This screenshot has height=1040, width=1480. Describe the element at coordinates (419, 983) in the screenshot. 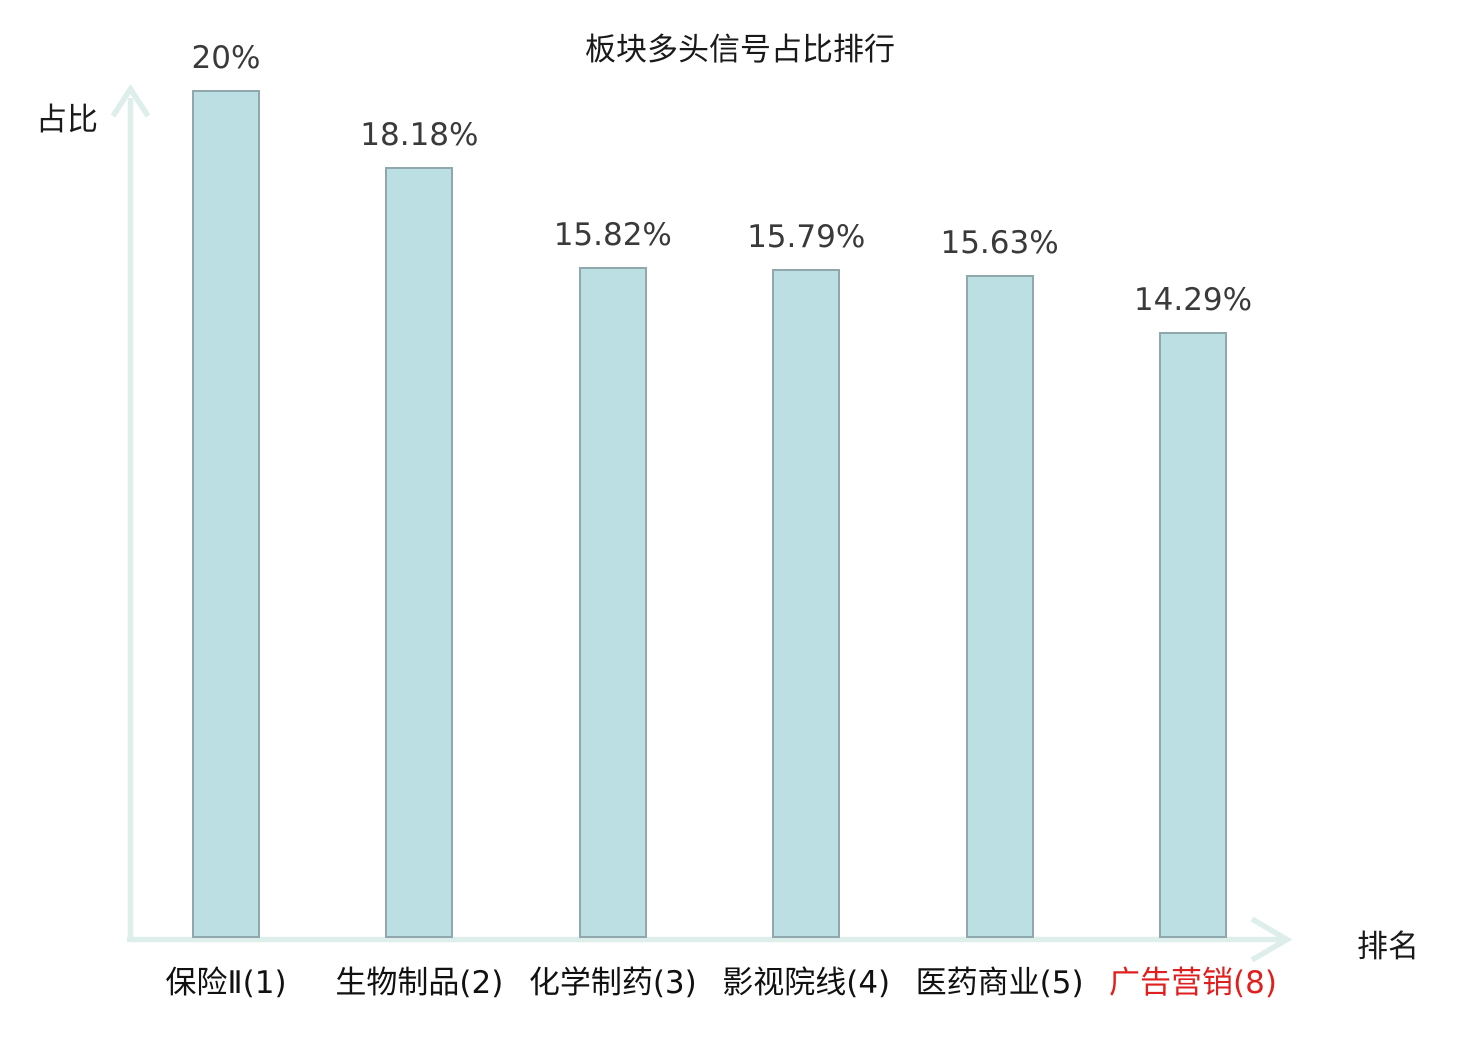

I see `bar-category-label: 生物制品(2)` at that location.